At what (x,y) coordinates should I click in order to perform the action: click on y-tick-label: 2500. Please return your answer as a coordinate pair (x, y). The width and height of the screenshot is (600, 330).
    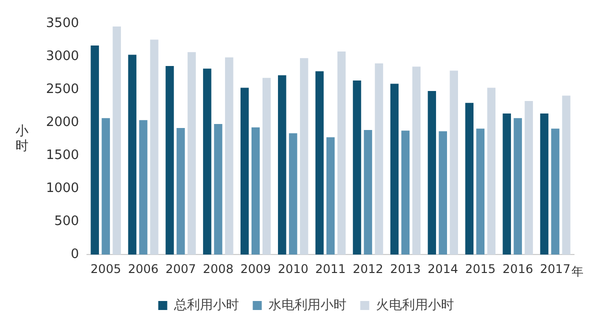
    Looking at the image, I should click on (63, 90).